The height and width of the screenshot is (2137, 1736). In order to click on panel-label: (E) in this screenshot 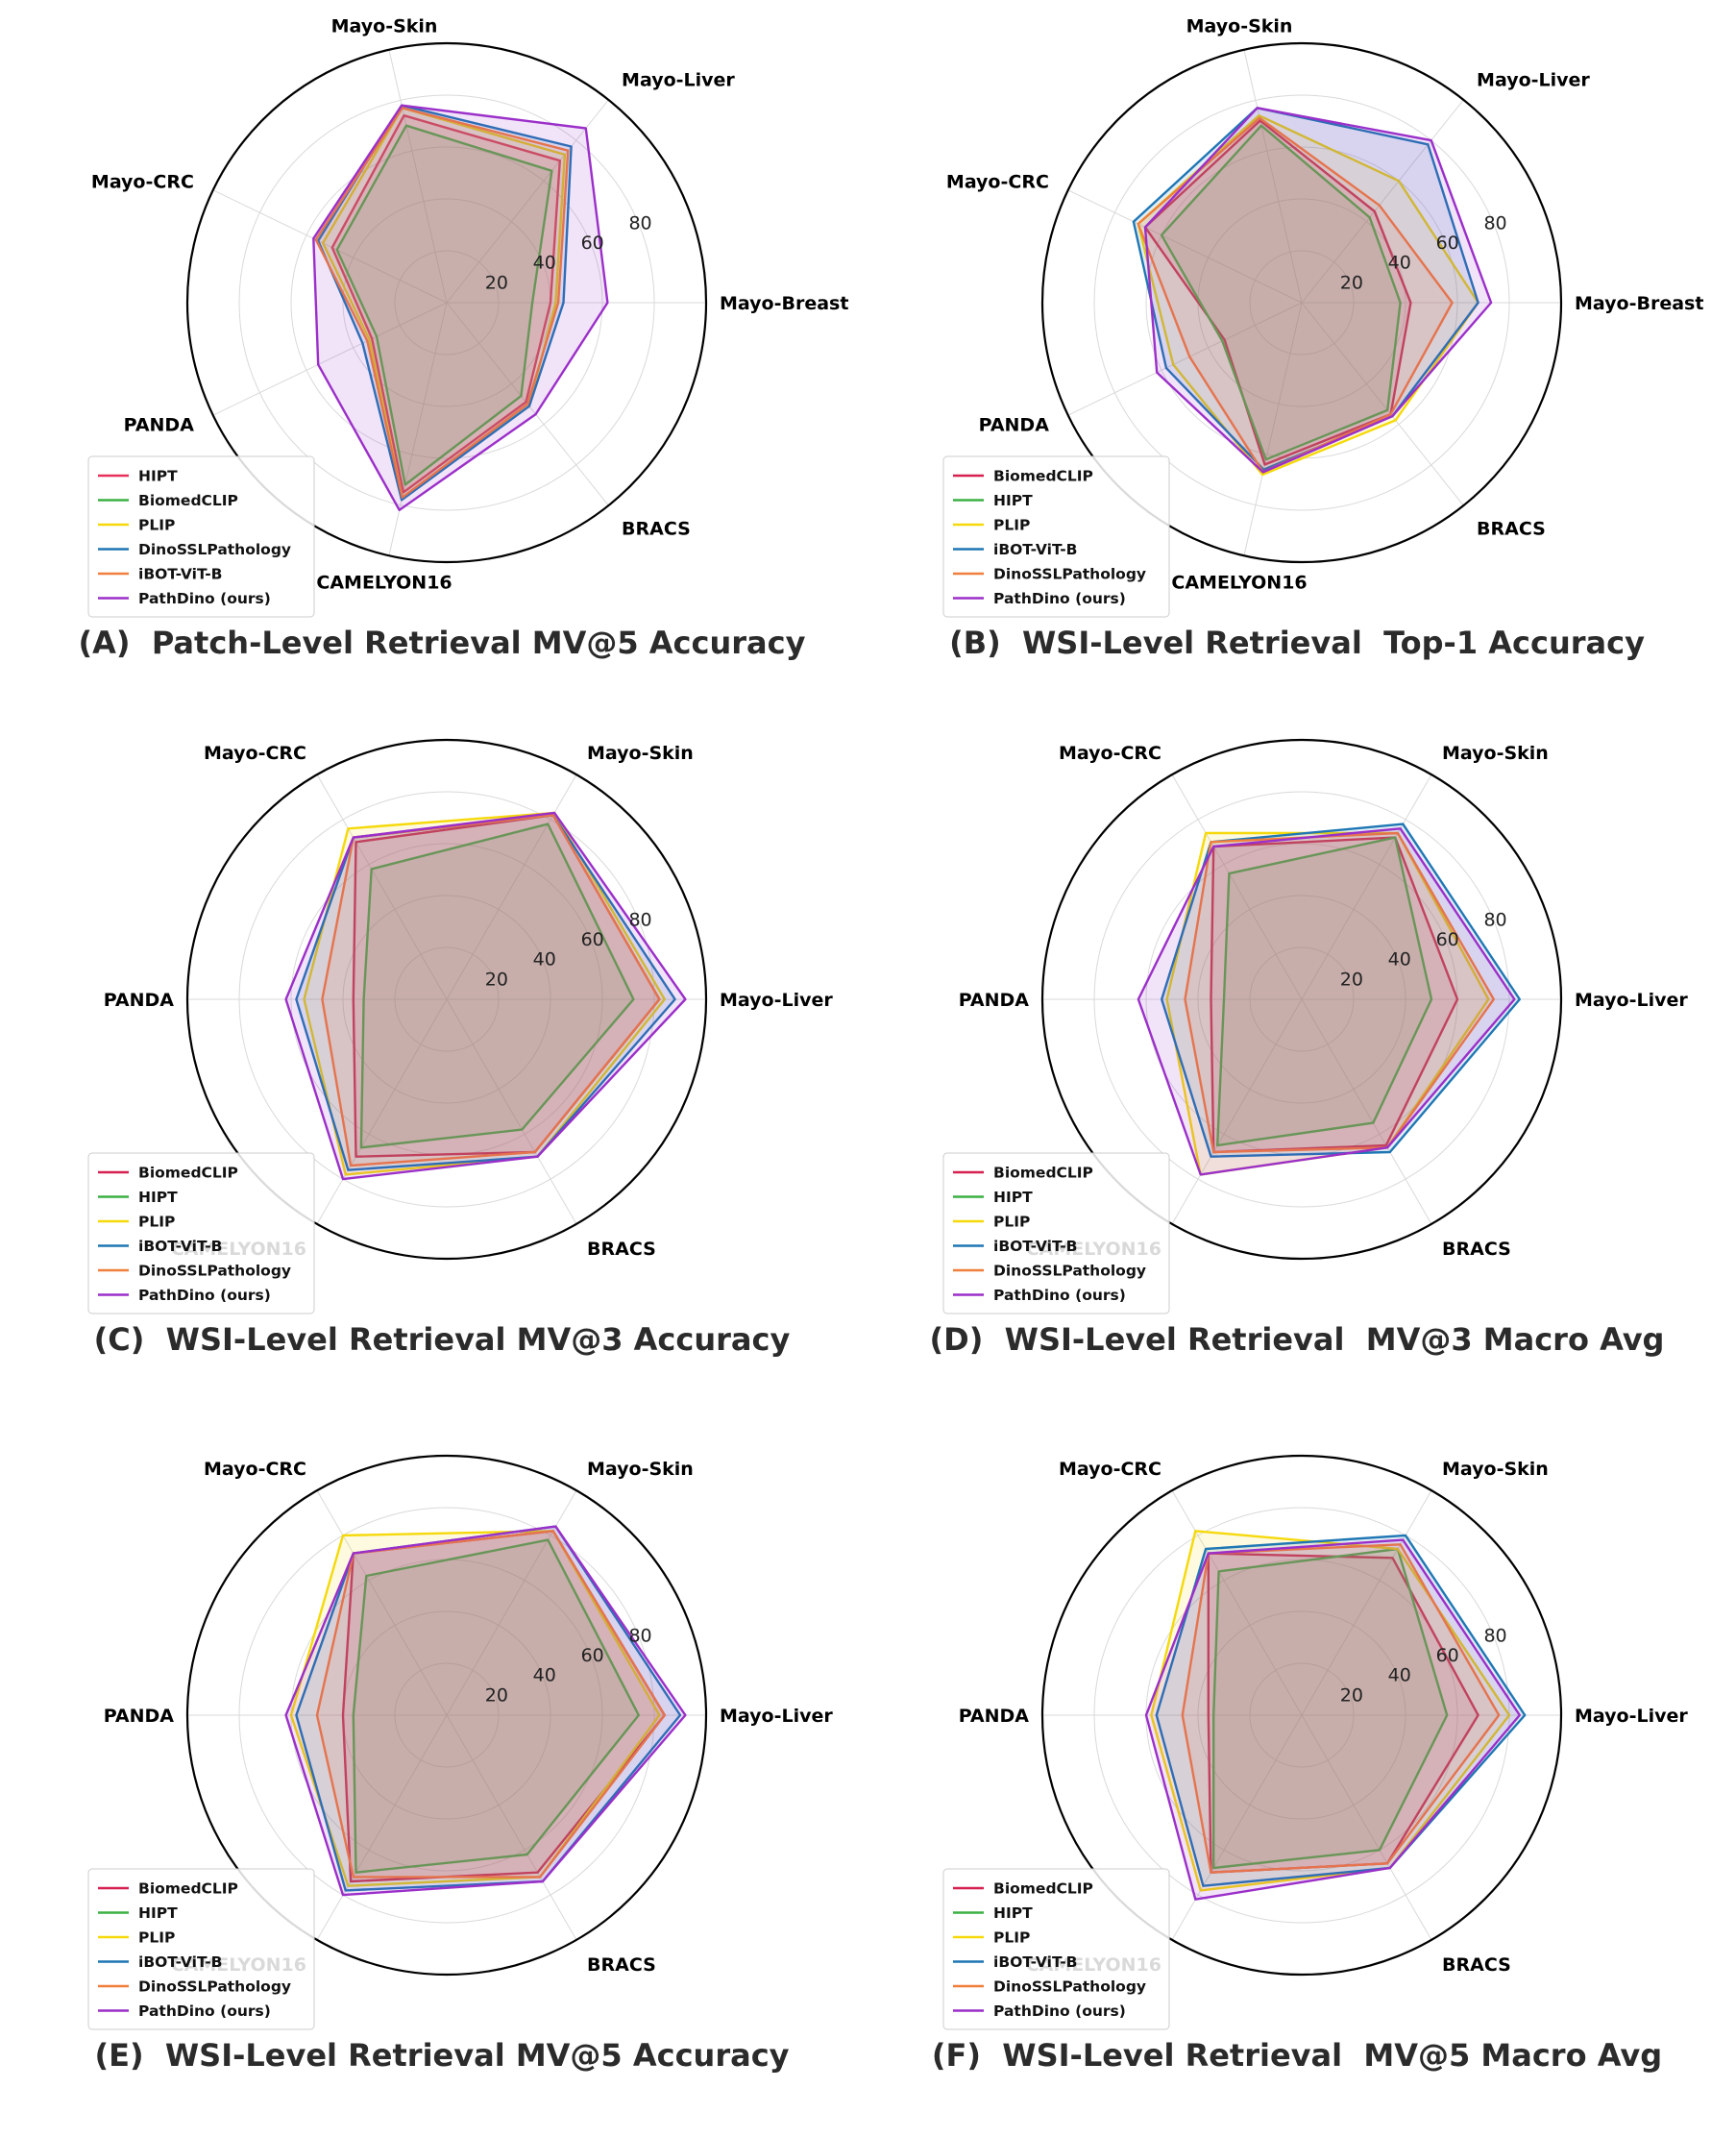, I will do `click(119, 2055)`.